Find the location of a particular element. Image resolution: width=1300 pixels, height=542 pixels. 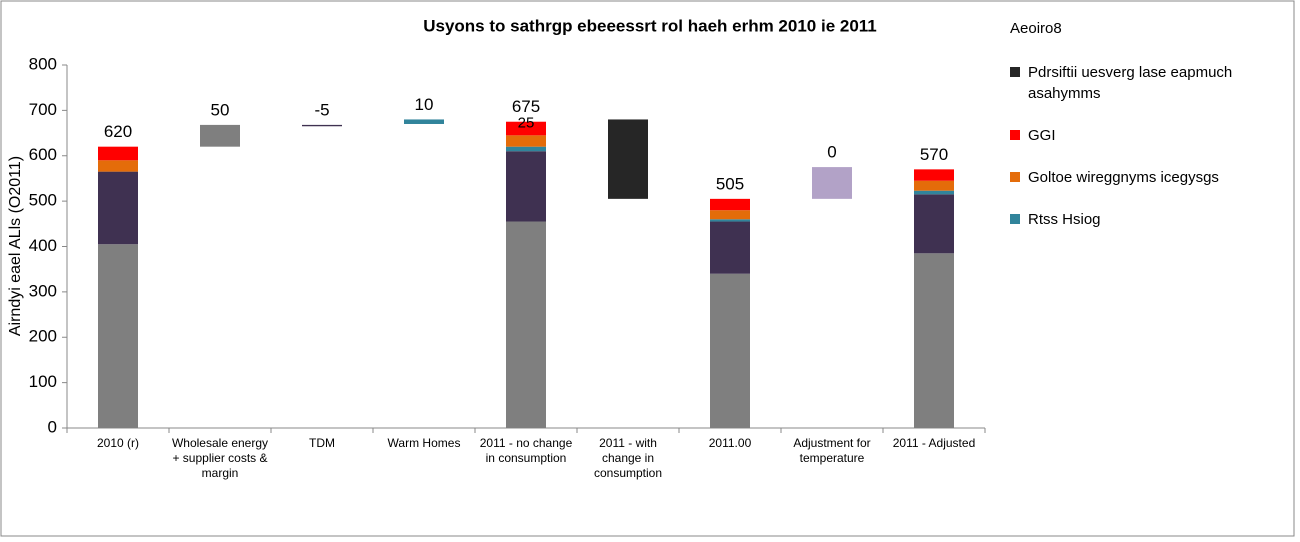

y-tick-label: 100 is located at coordinates (43, 381).